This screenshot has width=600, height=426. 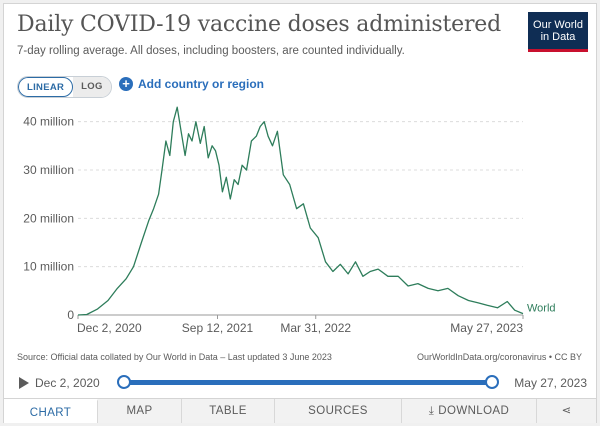 What do you see at coordinates (558, 37) in the screenshot?
I see `logo-line-2: in Data` at bounding box center [558, 37].